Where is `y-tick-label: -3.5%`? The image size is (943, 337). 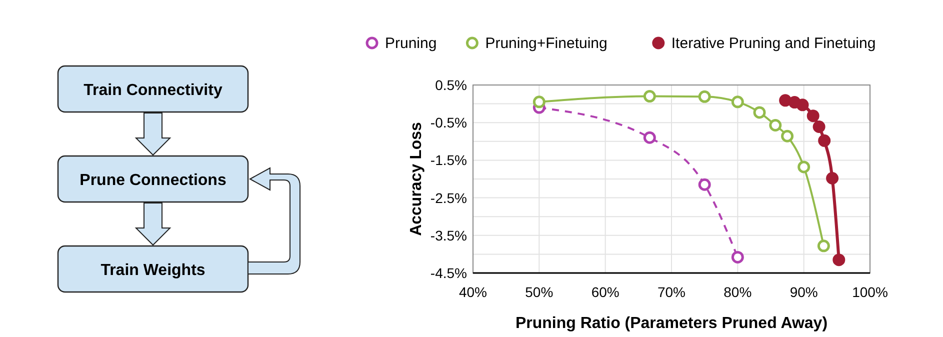
y-tick-label: -3.5% is located at coordinates (448, 235).